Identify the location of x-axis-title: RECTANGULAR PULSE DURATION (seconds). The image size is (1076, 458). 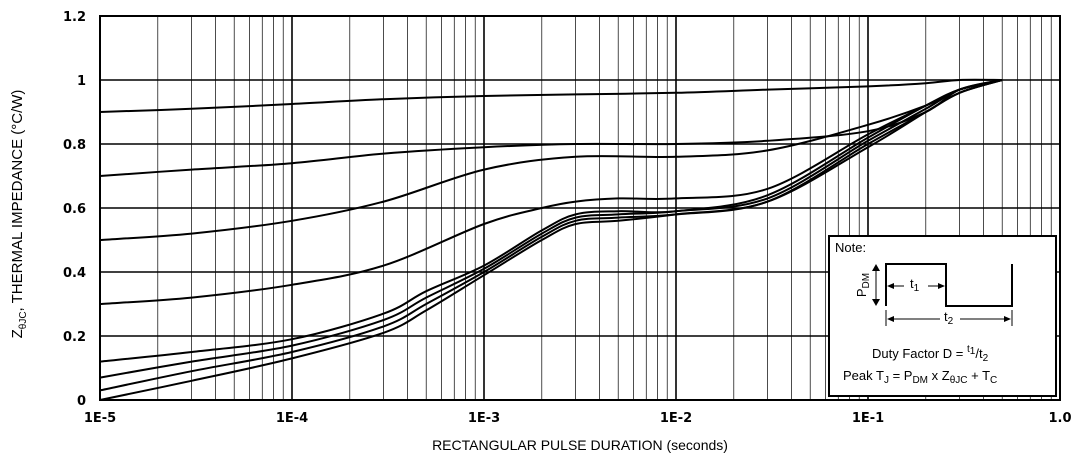
(580, 445).